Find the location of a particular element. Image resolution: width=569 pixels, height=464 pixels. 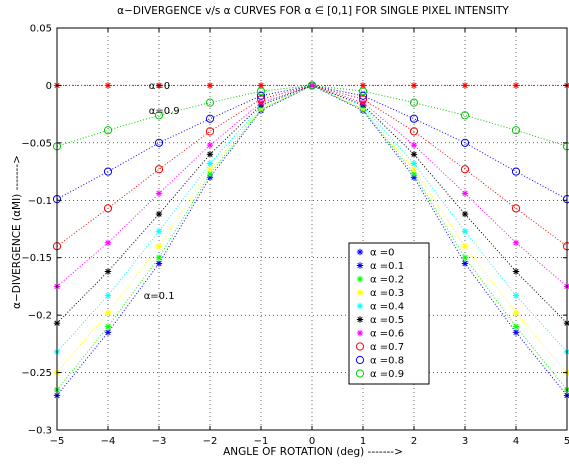

legend-label: α =0.9 is located at coordinates (387, 374).